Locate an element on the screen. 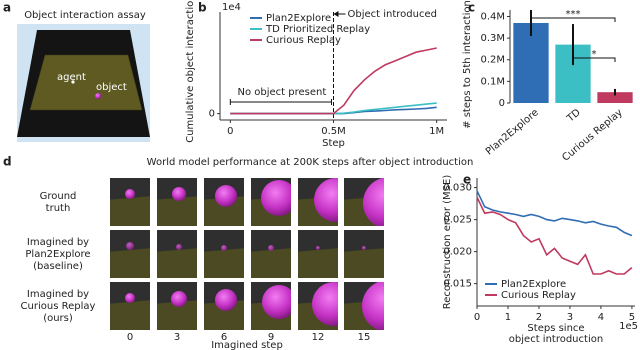 The image size is (640, 350). y-tick-label: 0.1M is located at coordinates (492, 81).